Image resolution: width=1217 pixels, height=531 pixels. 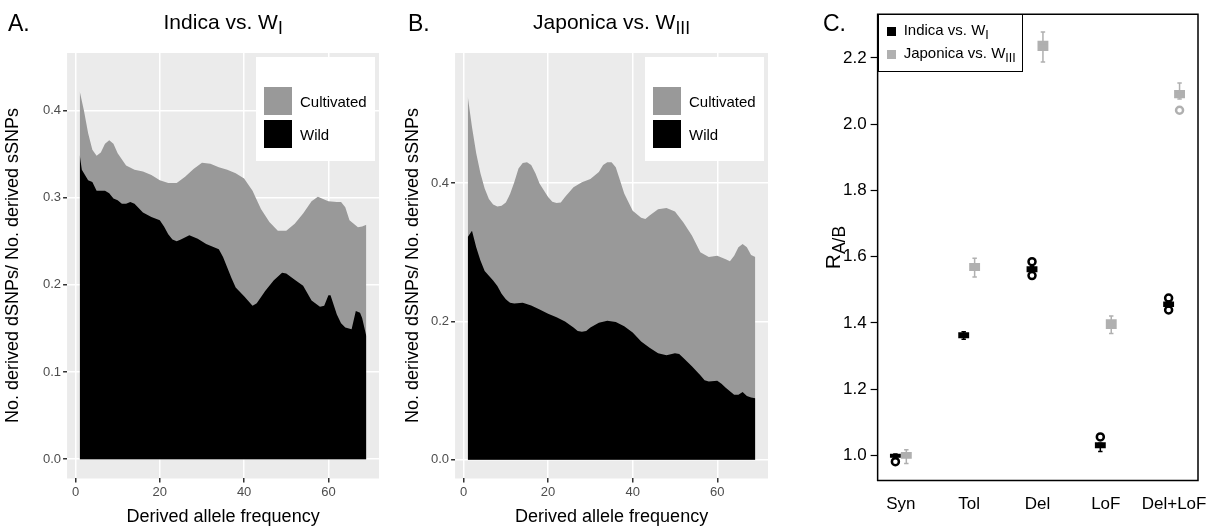 What do you see at coordinates (854, 322) in the screenshot?
I see `y-tick-label: 1.4` at bounding box center [854, 322].